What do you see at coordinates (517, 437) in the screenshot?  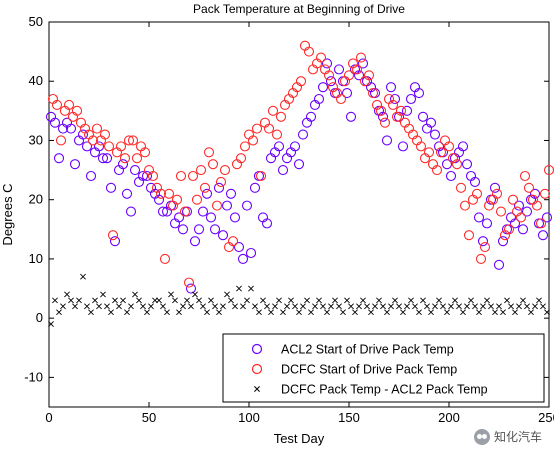 I see `watermark-text: 知化汽车` at bounding box center [517, 437].